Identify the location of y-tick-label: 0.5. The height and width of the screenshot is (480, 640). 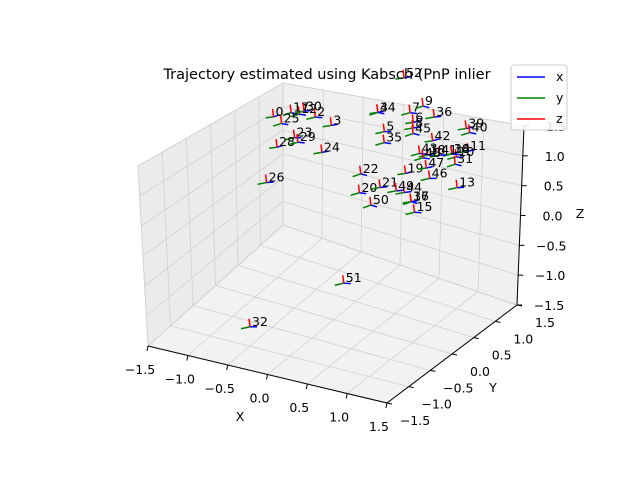
(502, 355).